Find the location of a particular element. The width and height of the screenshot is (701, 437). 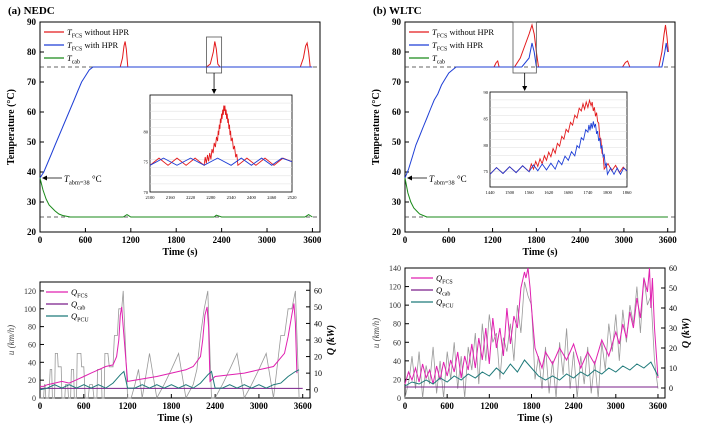

y-tick-label-right: 60 is located at coordinates (318, 290).